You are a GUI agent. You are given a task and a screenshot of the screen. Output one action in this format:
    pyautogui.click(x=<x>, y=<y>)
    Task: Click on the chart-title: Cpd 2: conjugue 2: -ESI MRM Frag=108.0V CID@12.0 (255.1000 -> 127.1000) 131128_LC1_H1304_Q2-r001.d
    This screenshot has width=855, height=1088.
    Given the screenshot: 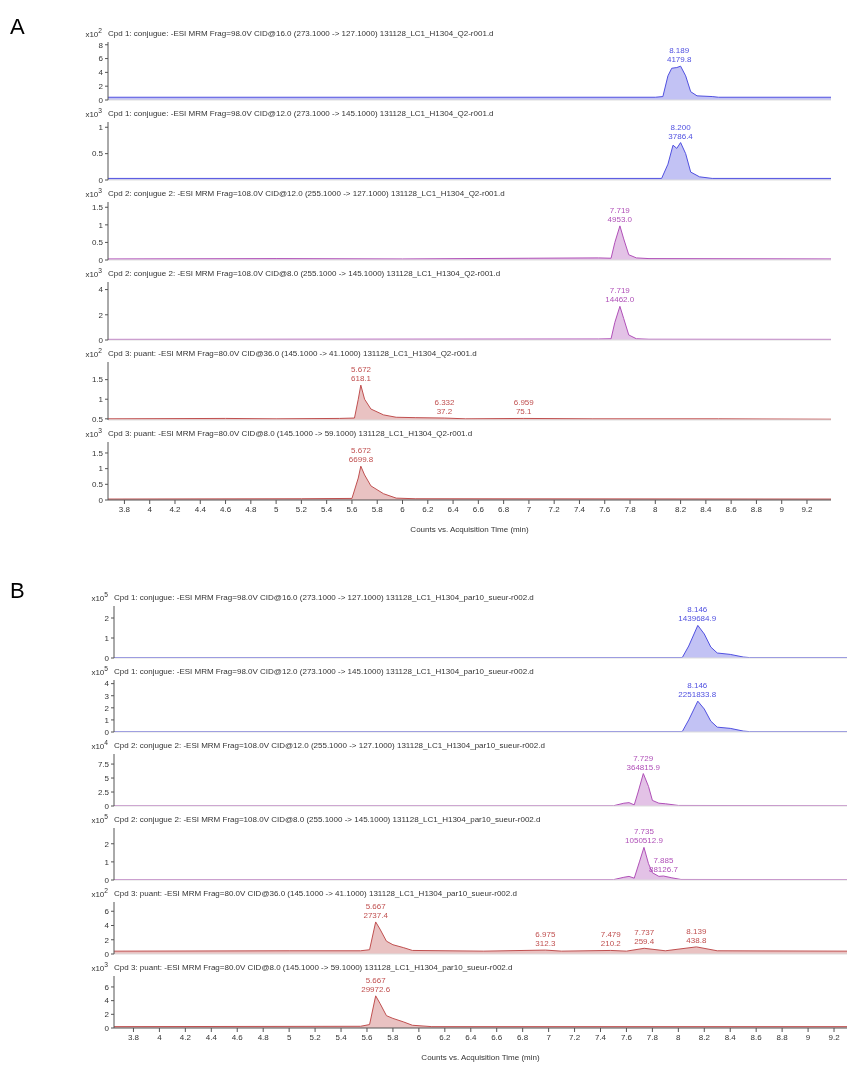 What is the action you would take?
    pyautogui.click(x=306, y=193)
    